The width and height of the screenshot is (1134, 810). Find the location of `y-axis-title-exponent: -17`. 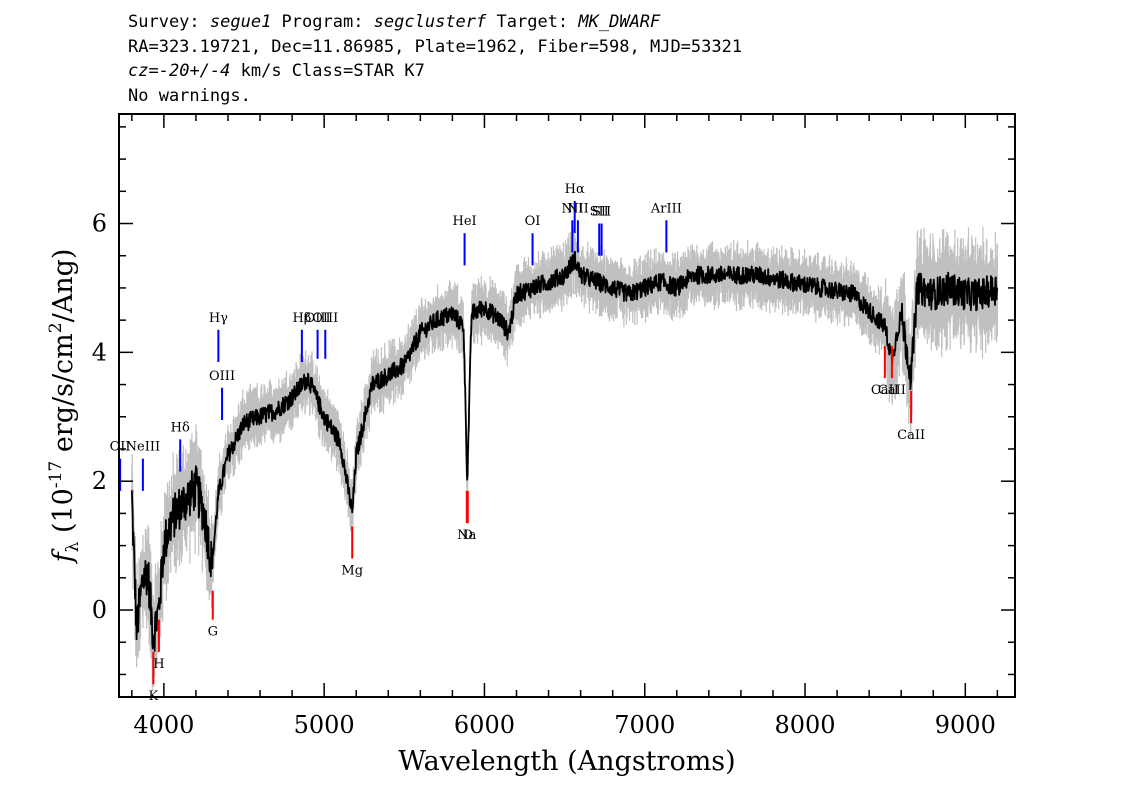

y-axis-title-exponent: -17 is located at coordinates (56, 474).